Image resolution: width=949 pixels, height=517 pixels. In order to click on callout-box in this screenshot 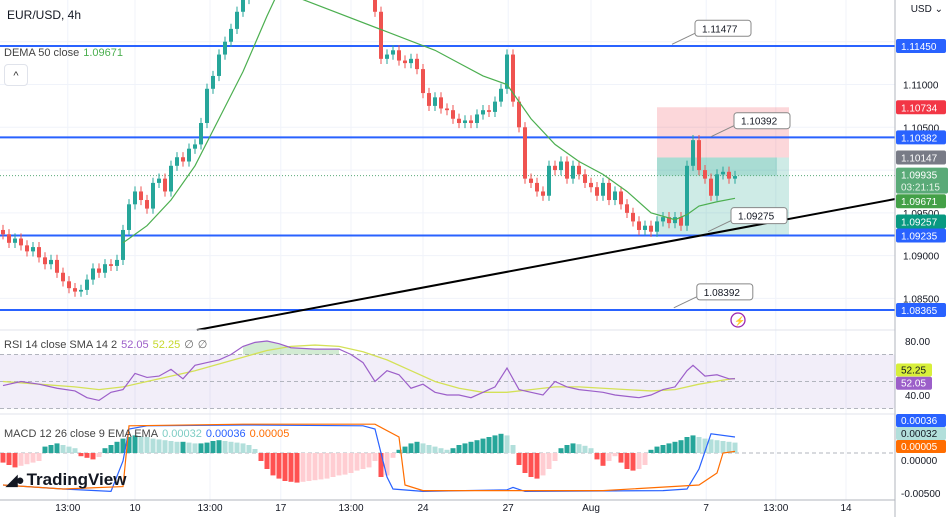, I will do `click(762, 121)`.